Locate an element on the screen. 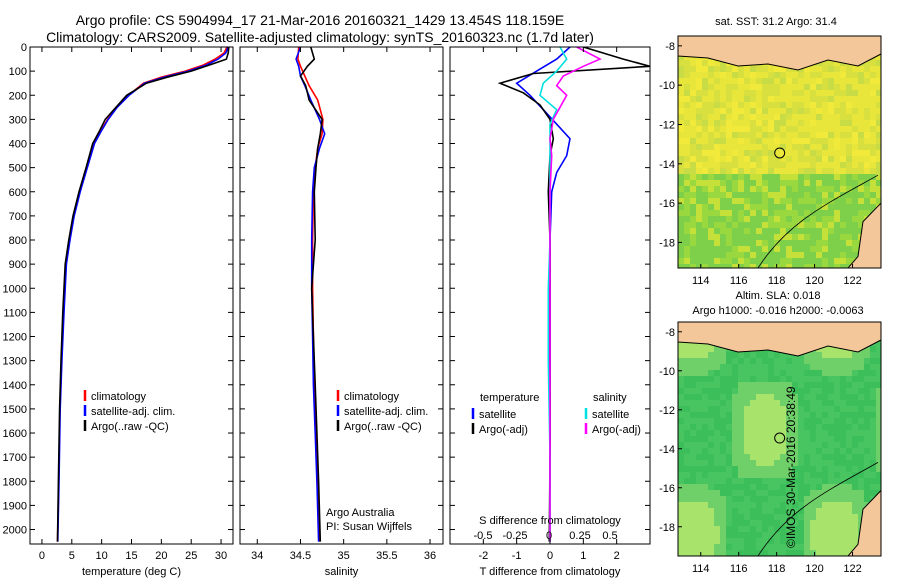 This screenshot has width=900, height=580. panel-3-series-group is located at coordinates (573, 294).